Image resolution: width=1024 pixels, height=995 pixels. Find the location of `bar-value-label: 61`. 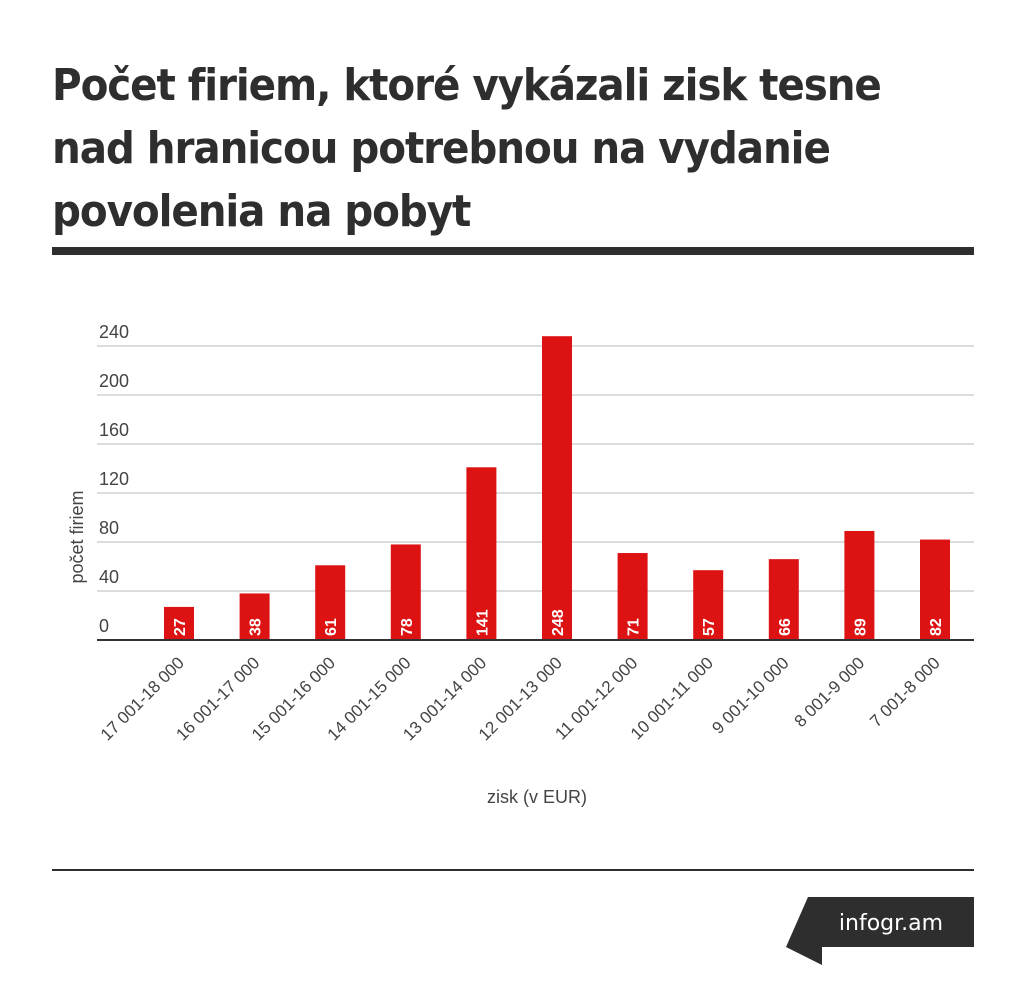

bar-value-label: 61 is located at coordinates (331, 627).